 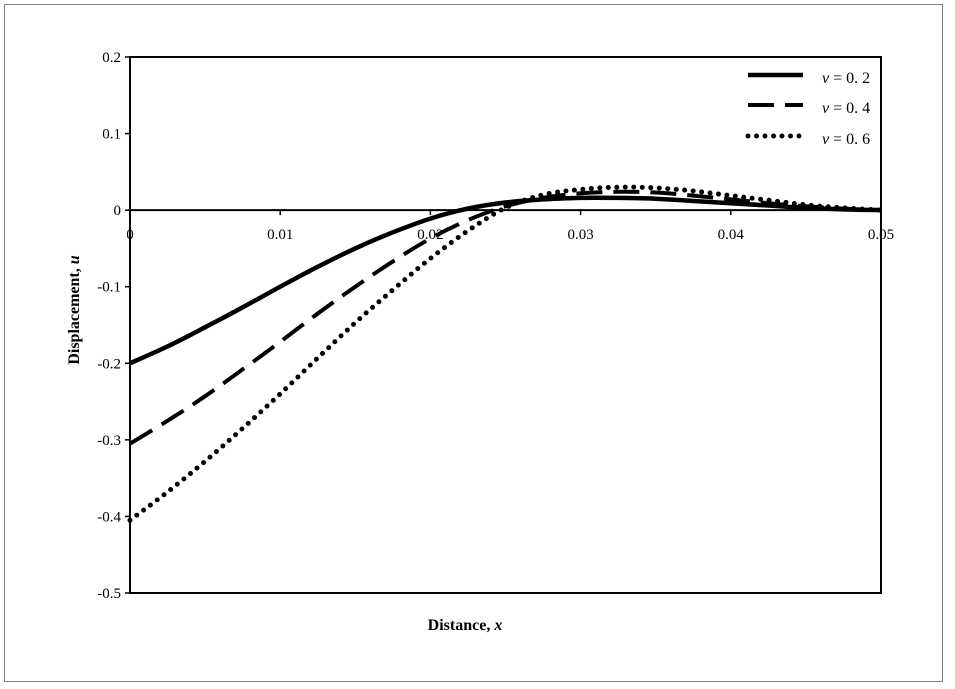 What do you see at coordinates (109, 594) in the screenshot?
I see `y-tick-label: -0.5` at bounding box center [109, 594].